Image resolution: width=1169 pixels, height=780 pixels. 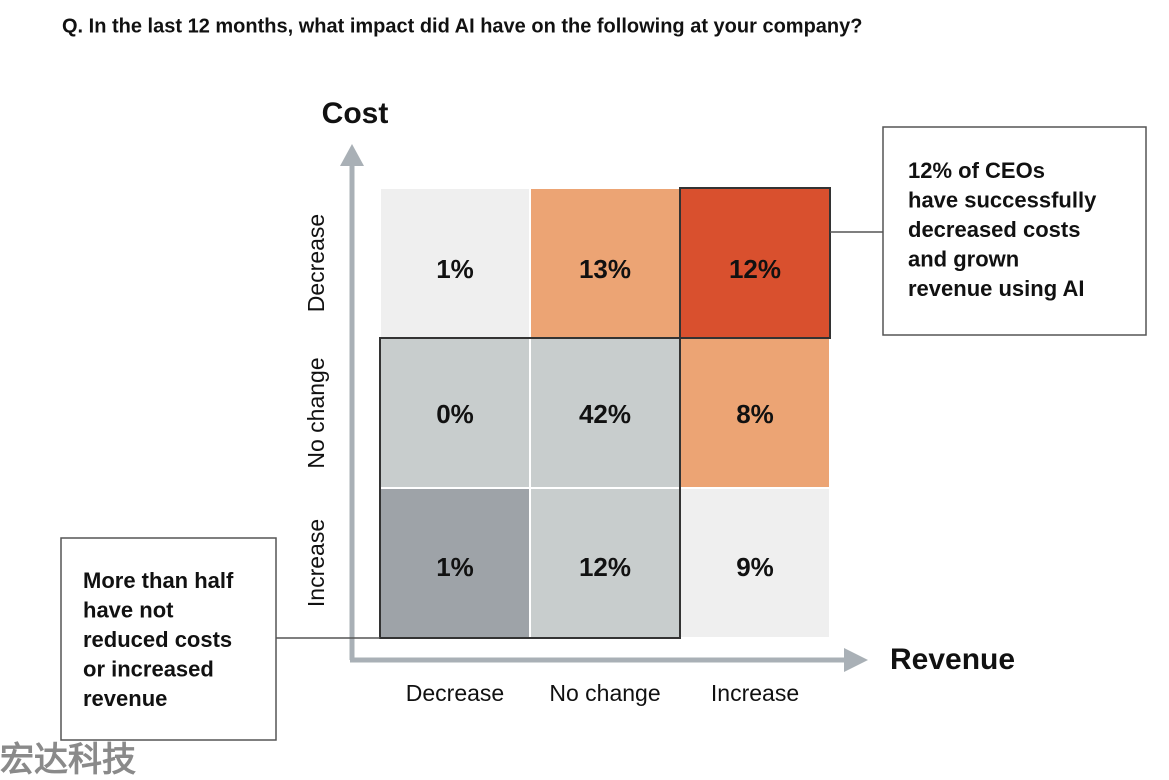 I want to click on y-tick-label: Decrease, so click(x=316, y=263).